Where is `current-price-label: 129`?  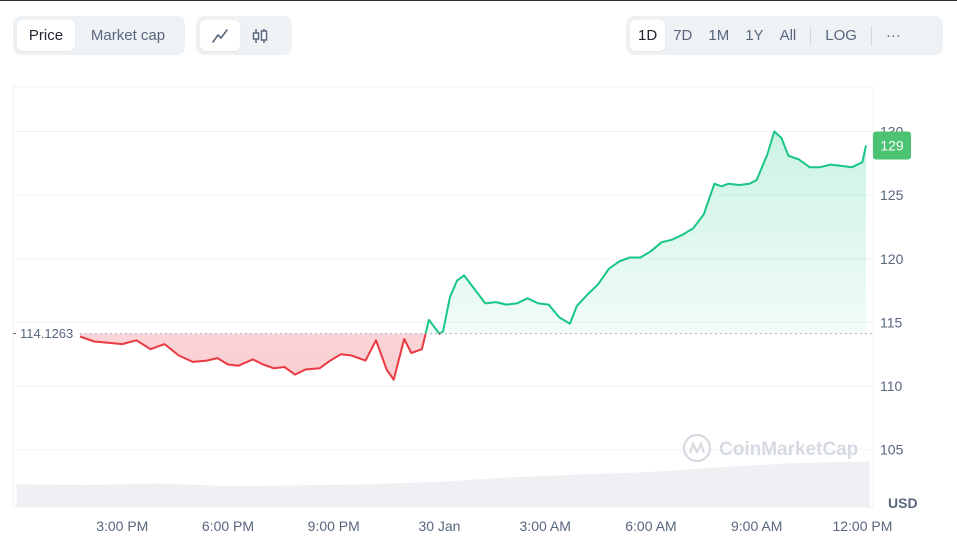
current-price-label: 129 is located at coordinates (892, 146).